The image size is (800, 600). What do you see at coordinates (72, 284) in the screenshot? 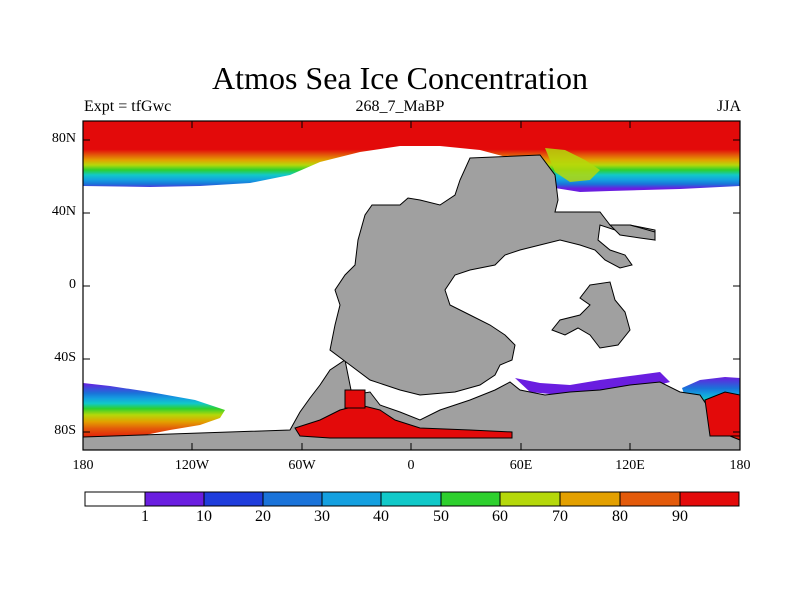
I see `lat-label-0: 0` at bounding box center [72, 284].